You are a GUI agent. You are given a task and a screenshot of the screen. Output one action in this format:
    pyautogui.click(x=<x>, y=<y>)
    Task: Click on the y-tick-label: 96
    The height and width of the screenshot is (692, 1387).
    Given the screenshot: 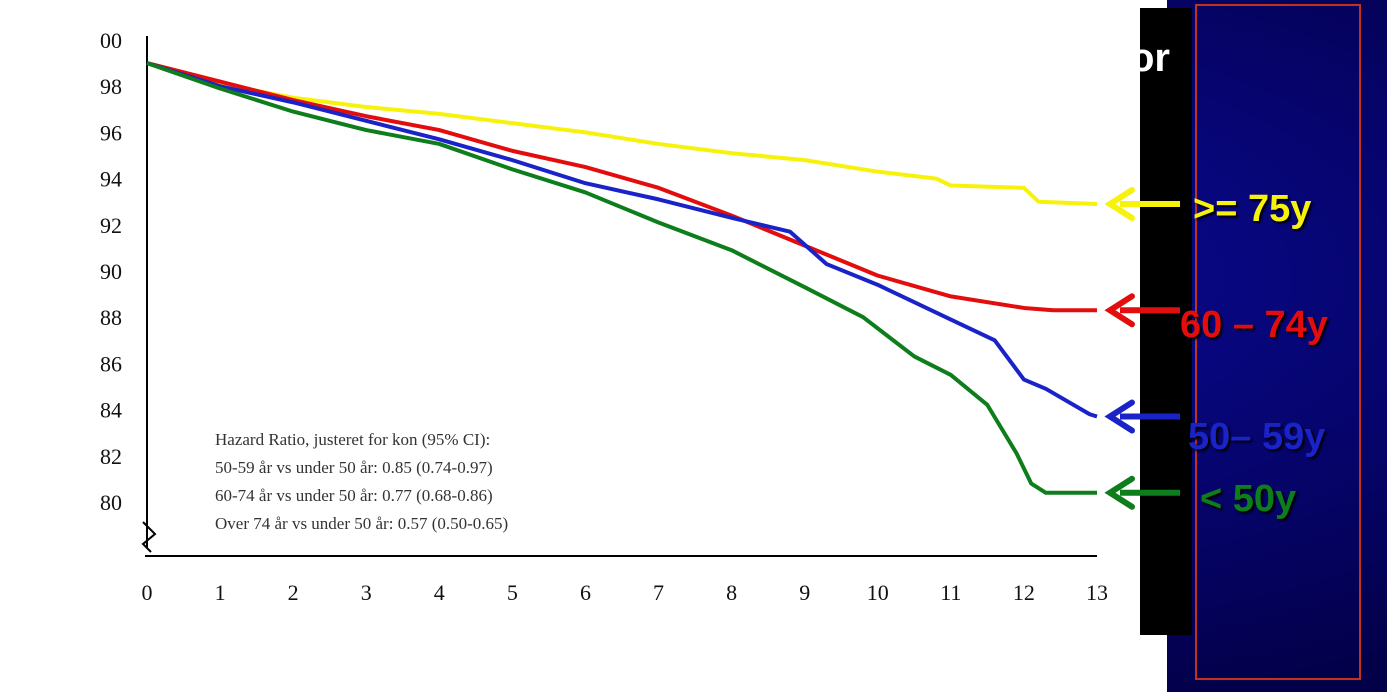 What is the action you would take?
    pyautogui.click(x=111, y=132)
    